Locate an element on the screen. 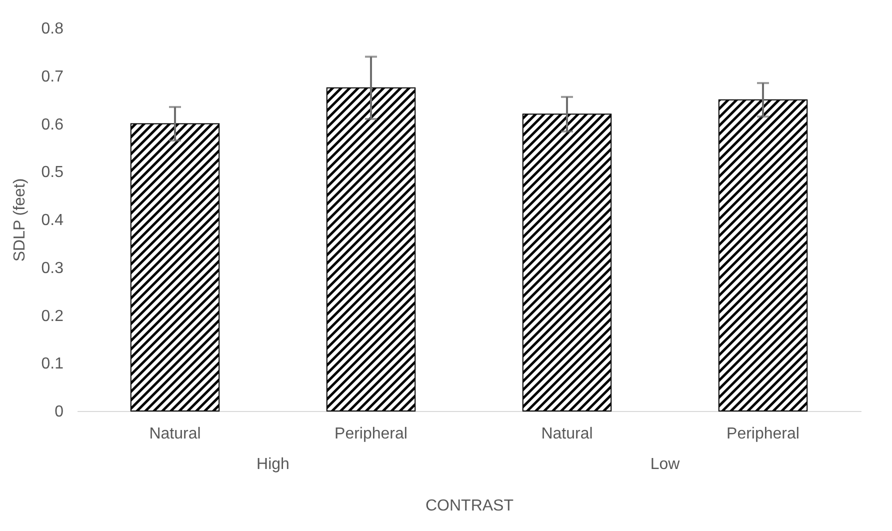 This screenshot has height=531, width=892. x-axis-title: CONTRAST is located at coordinates (470, 506).